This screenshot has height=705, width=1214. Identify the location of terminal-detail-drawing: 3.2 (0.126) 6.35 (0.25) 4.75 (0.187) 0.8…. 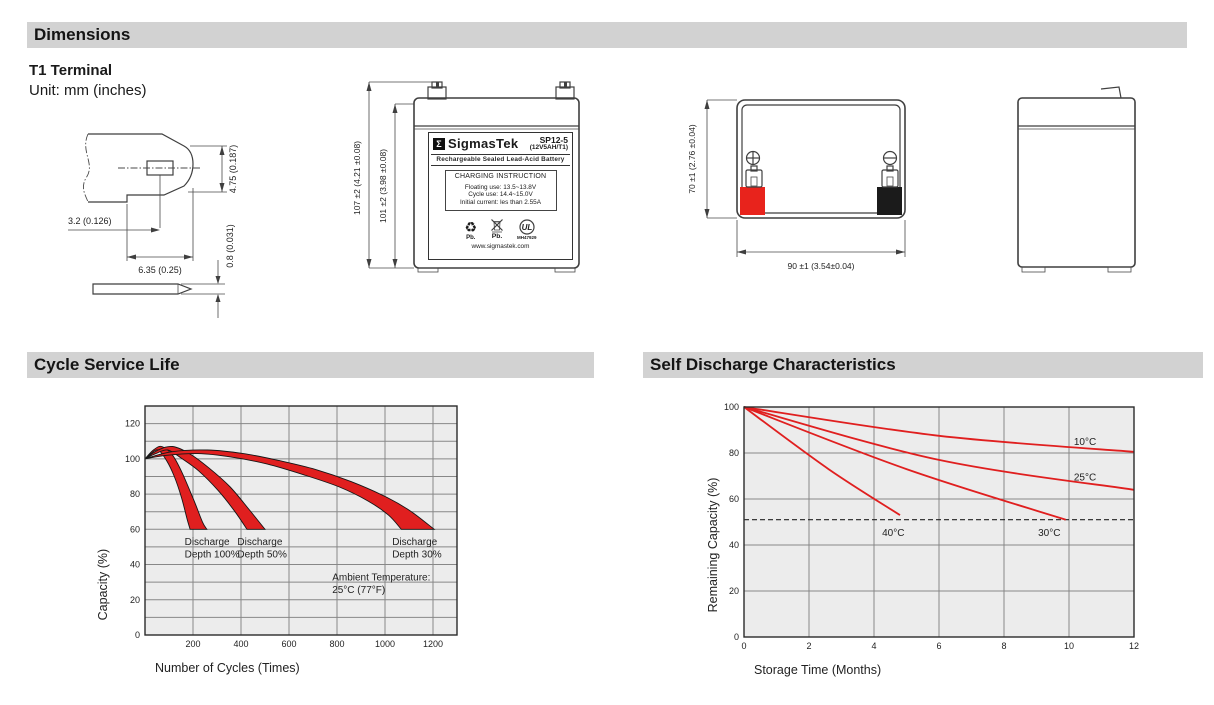
(153, 225).